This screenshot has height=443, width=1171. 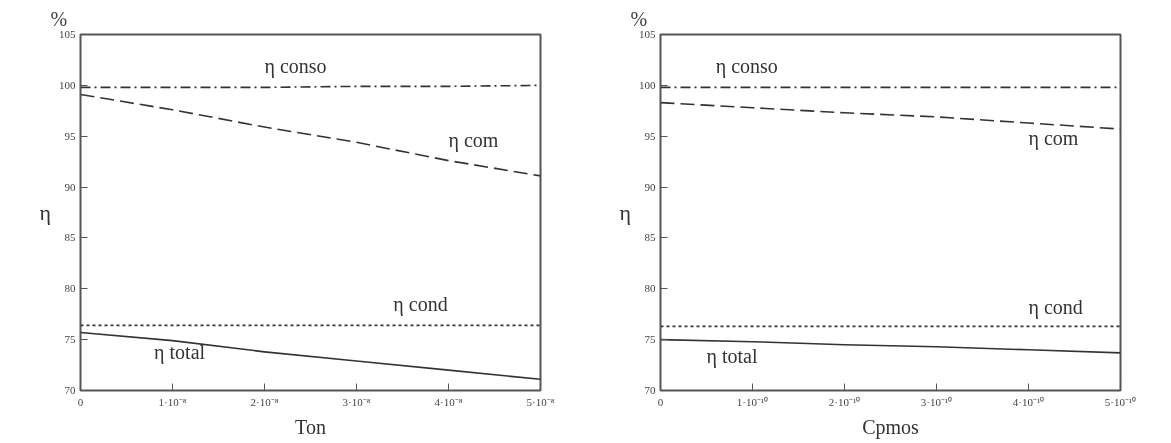 I want to click on x-tick-label: 3·10⁻⁸, so click(x=356, y=401).